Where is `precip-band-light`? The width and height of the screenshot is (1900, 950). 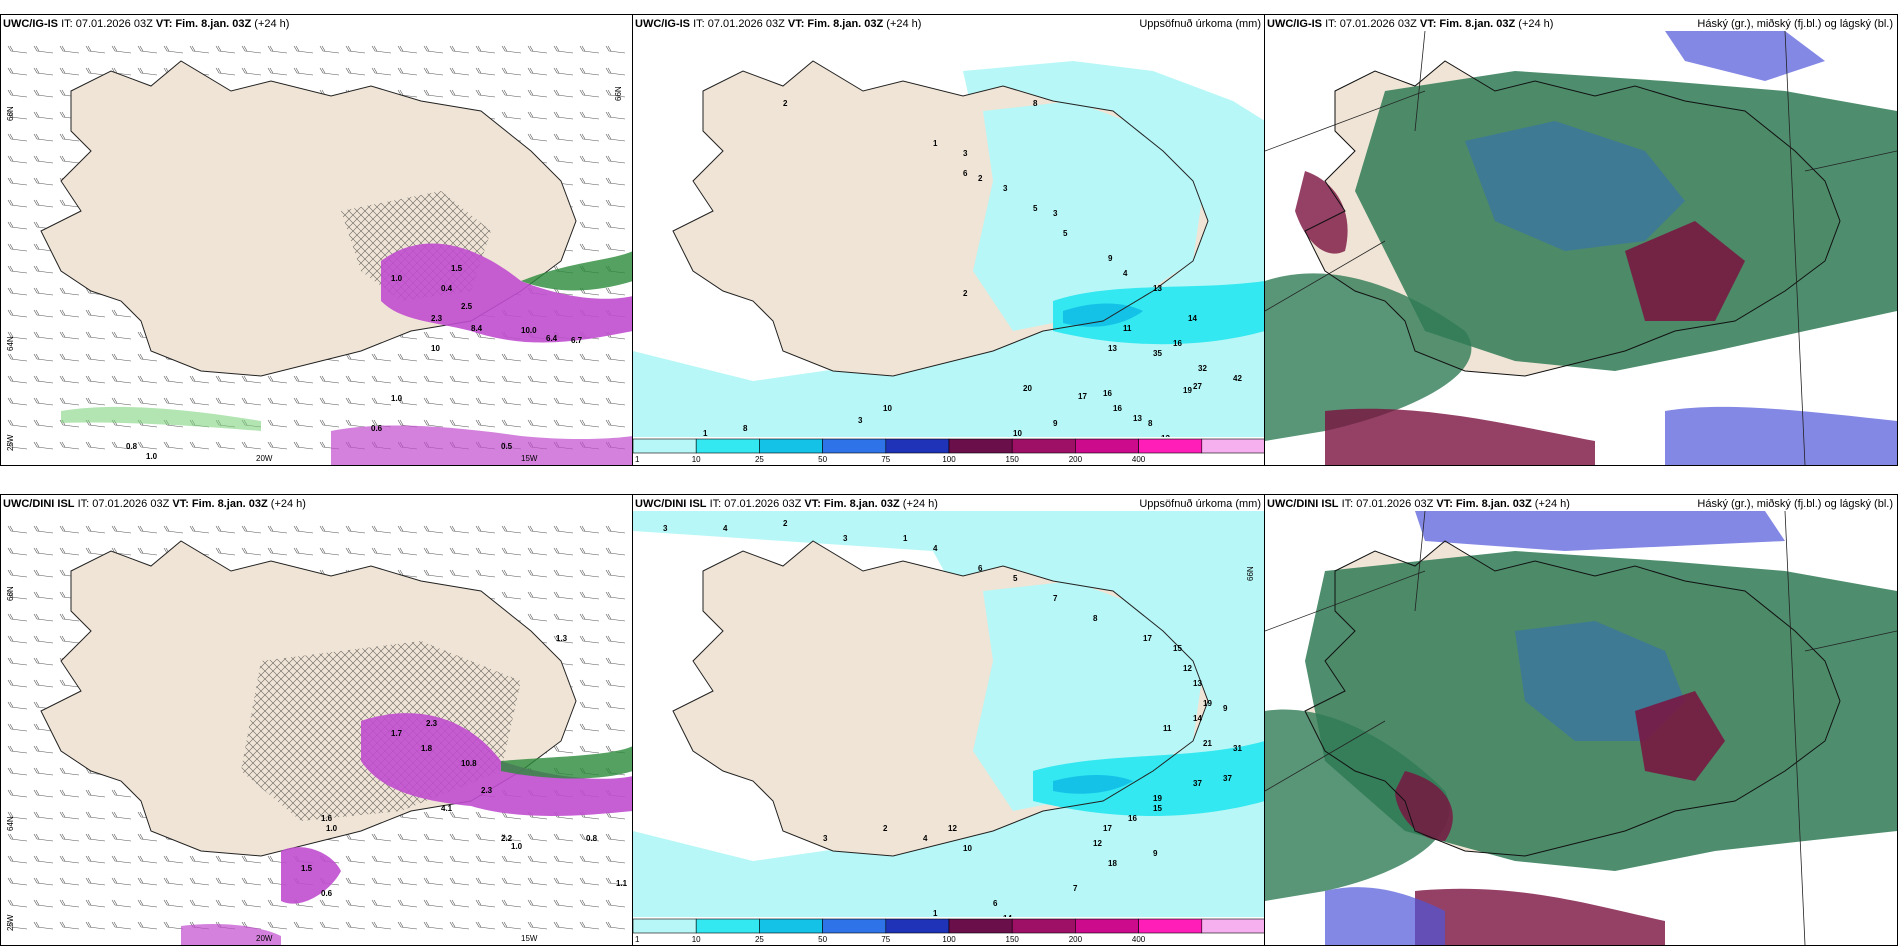 precip-band-light is located at coordinates (161, 418).